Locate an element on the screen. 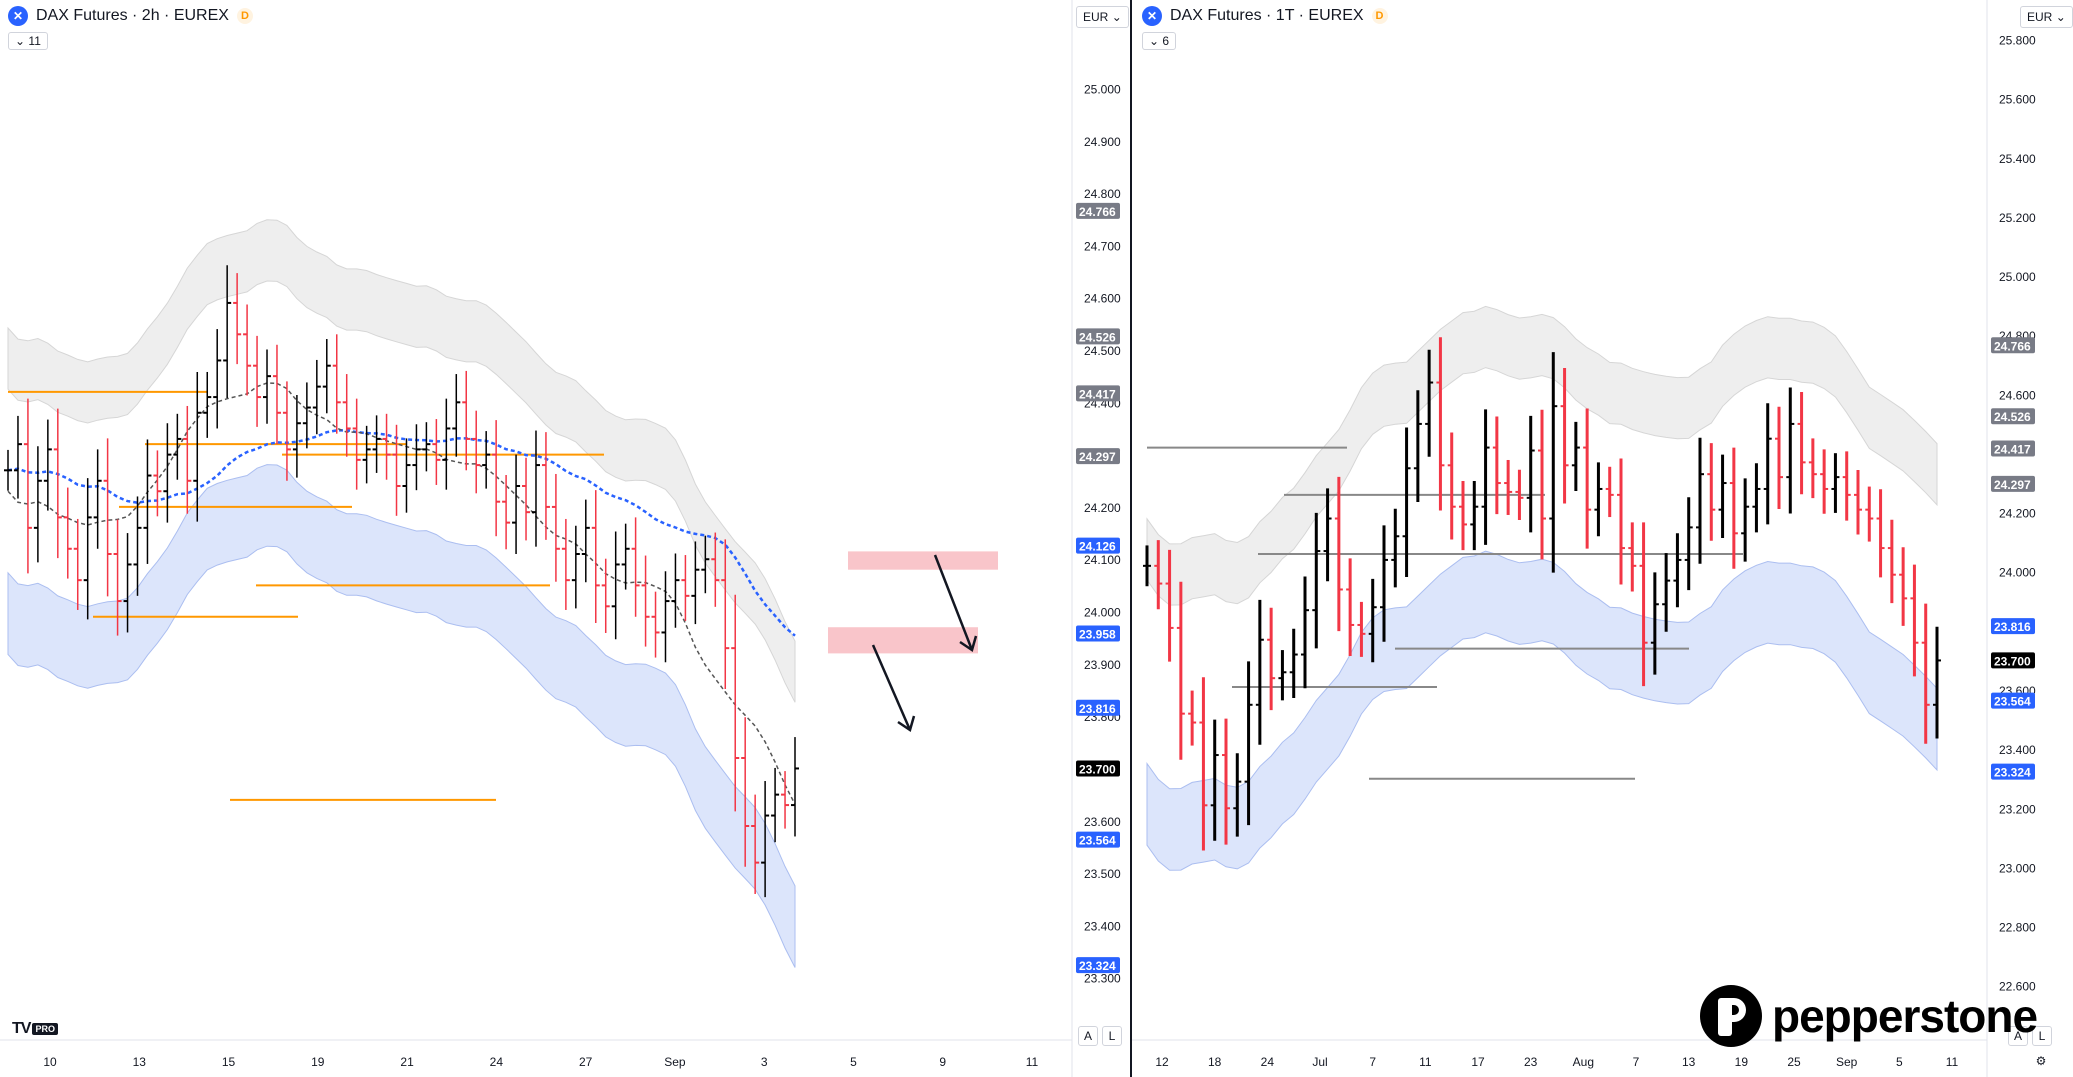  y-tick-label: 25.200 is located at coordinates (2017, 218).